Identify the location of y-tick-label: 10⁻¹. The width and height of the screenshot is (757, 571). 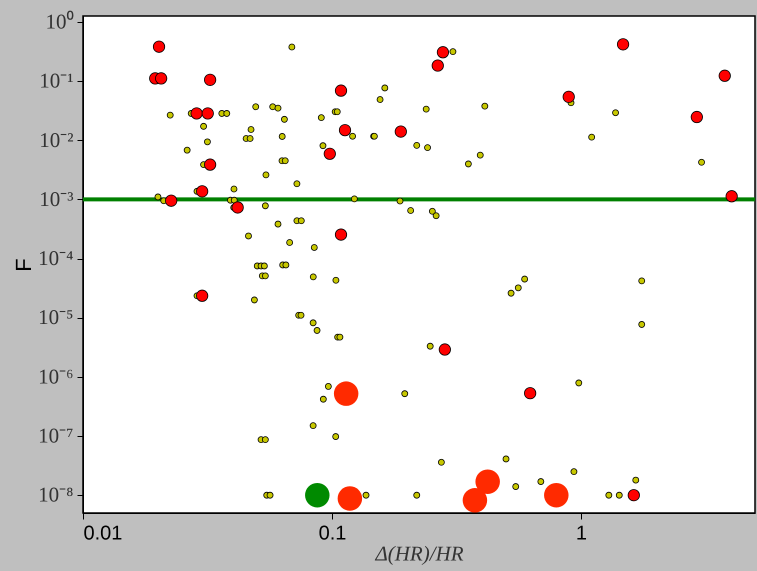
(56, 80).